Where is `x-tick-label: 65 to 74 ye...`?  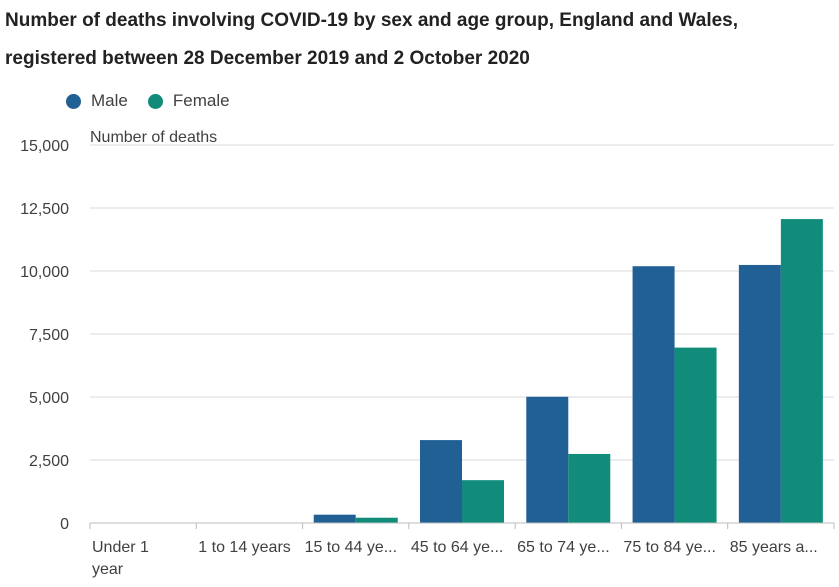 x-tick-label: 65 to 74 ye... is located at coordinates (563, 547).